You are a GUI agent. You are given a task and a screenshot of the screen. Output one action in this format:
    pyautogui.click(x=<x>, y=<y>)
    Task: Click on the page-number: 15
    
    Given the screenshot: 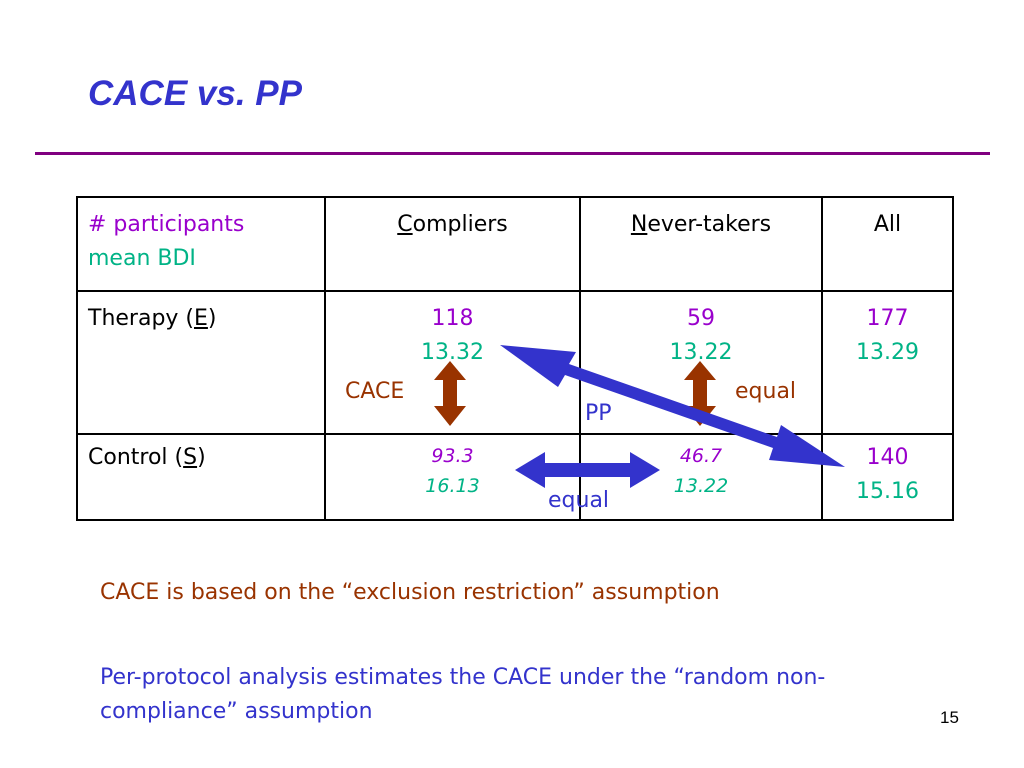 What is the action you would take?
    pyautogui.click(x=949, y=717)
    